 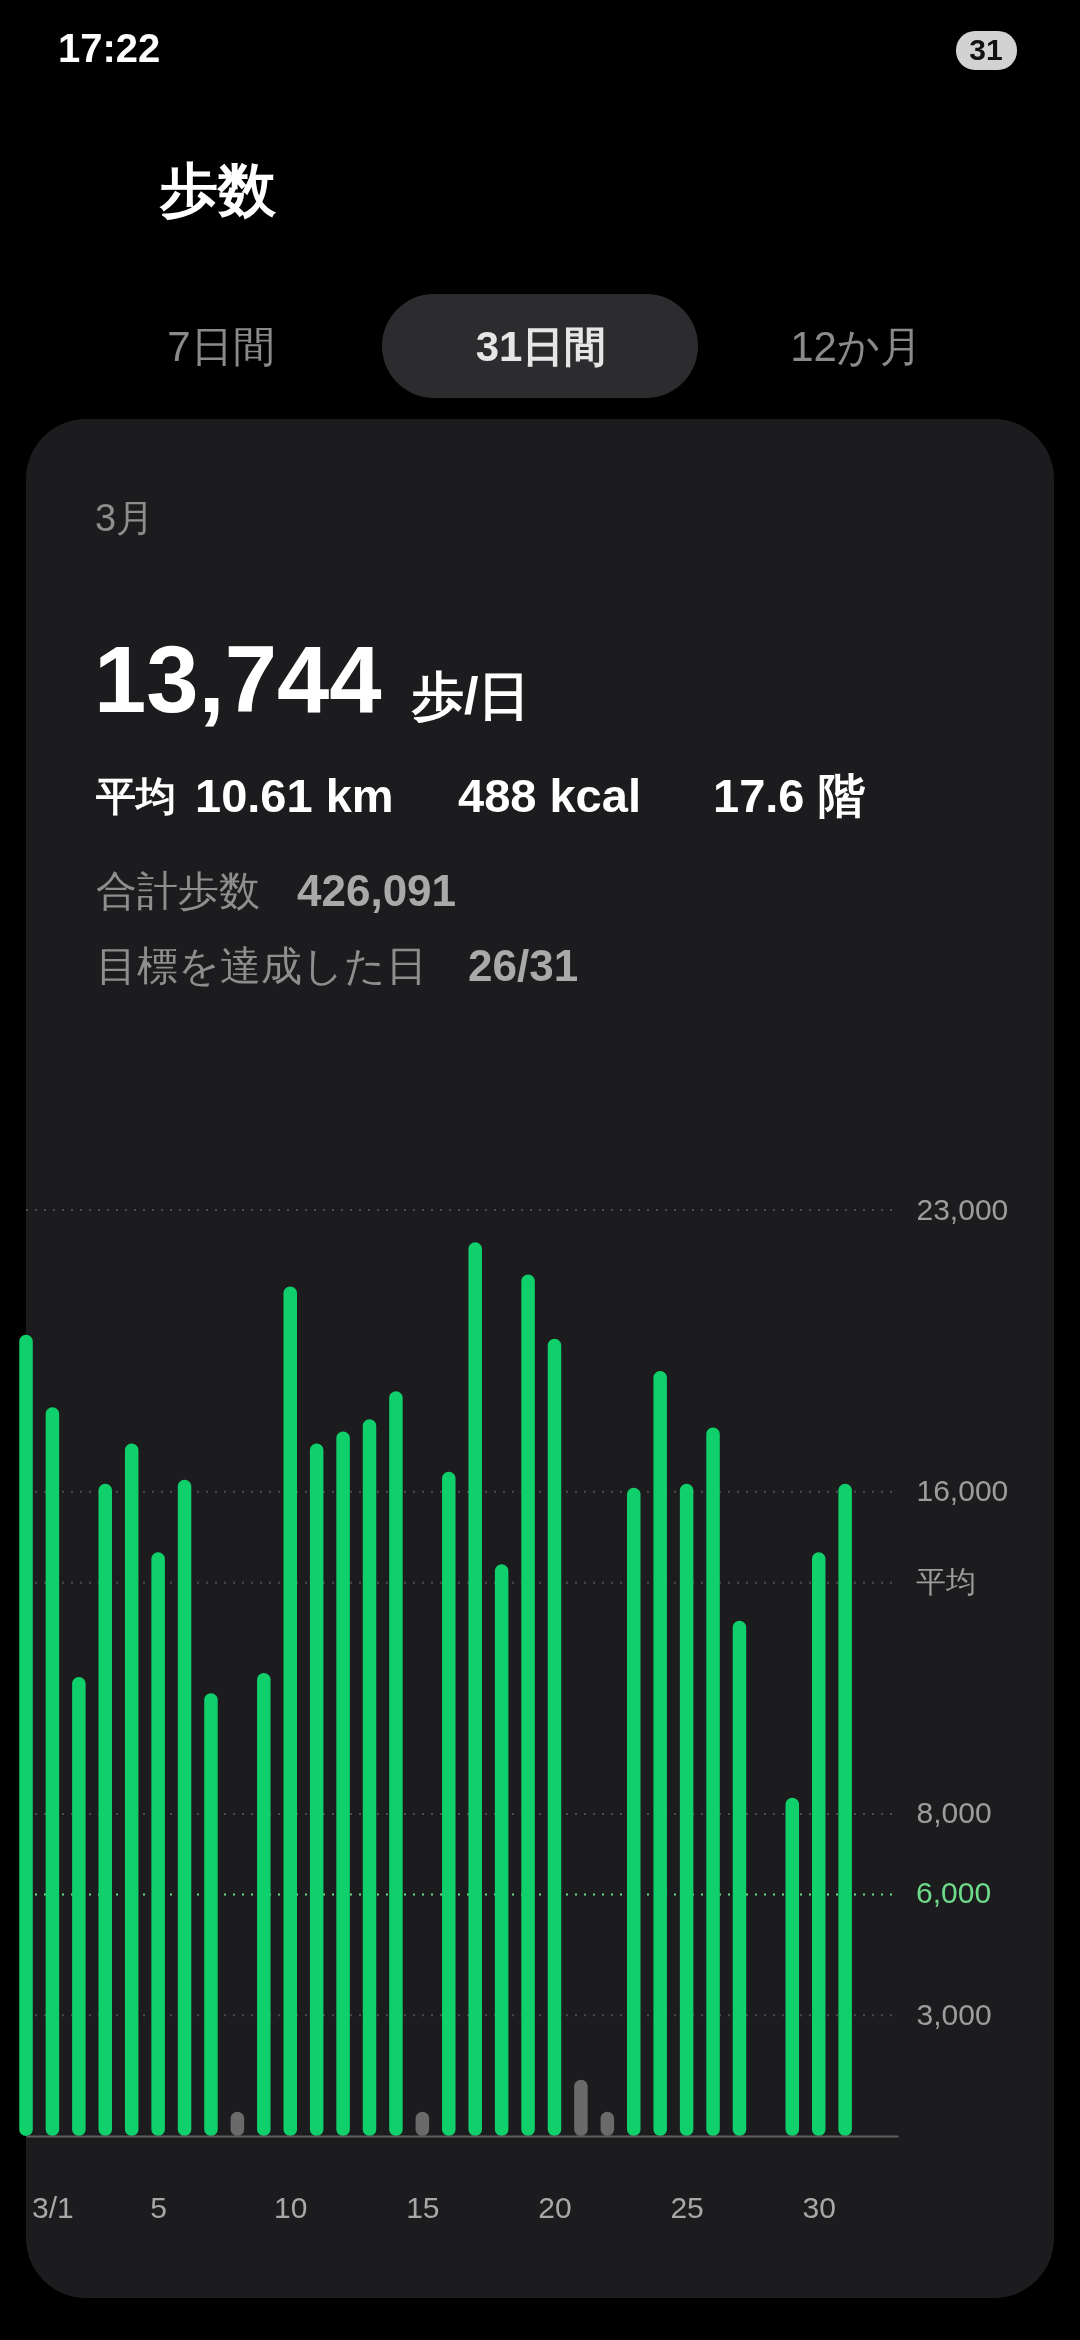 I want to click on text: 目標を達成した日, so click(x=261, y=966).